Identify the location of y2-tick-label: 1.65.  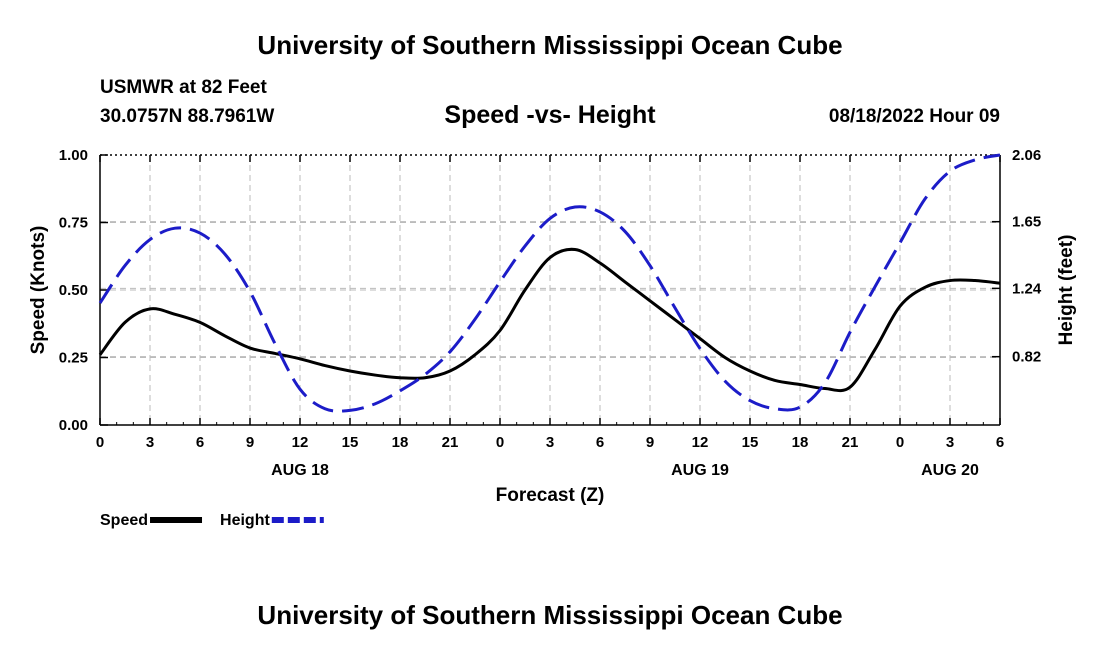
(1026, 222).